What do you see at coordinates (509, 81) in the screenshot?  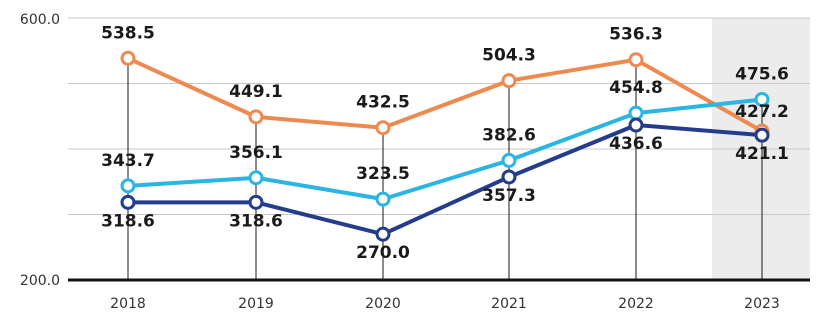 I see `point-orange-2021` at bounding box center [509, 81].